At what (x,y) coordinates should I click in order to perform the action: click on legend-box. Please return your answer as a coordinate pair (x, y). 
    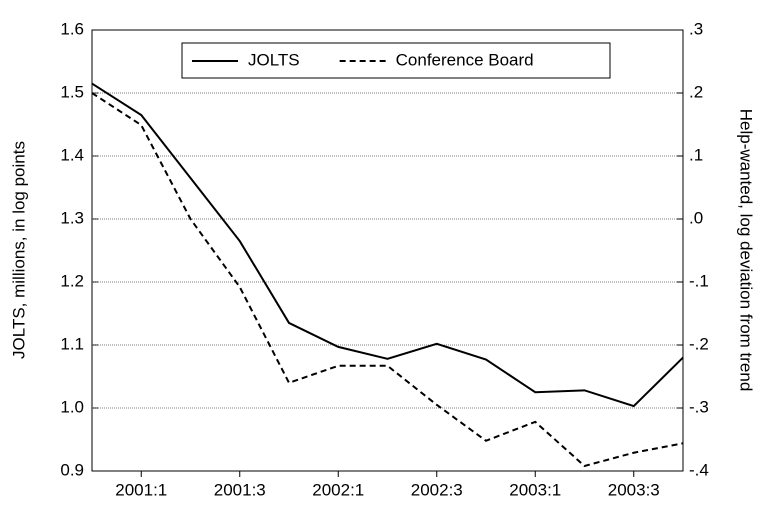
    Looking at the image, I should click on (396, 60).